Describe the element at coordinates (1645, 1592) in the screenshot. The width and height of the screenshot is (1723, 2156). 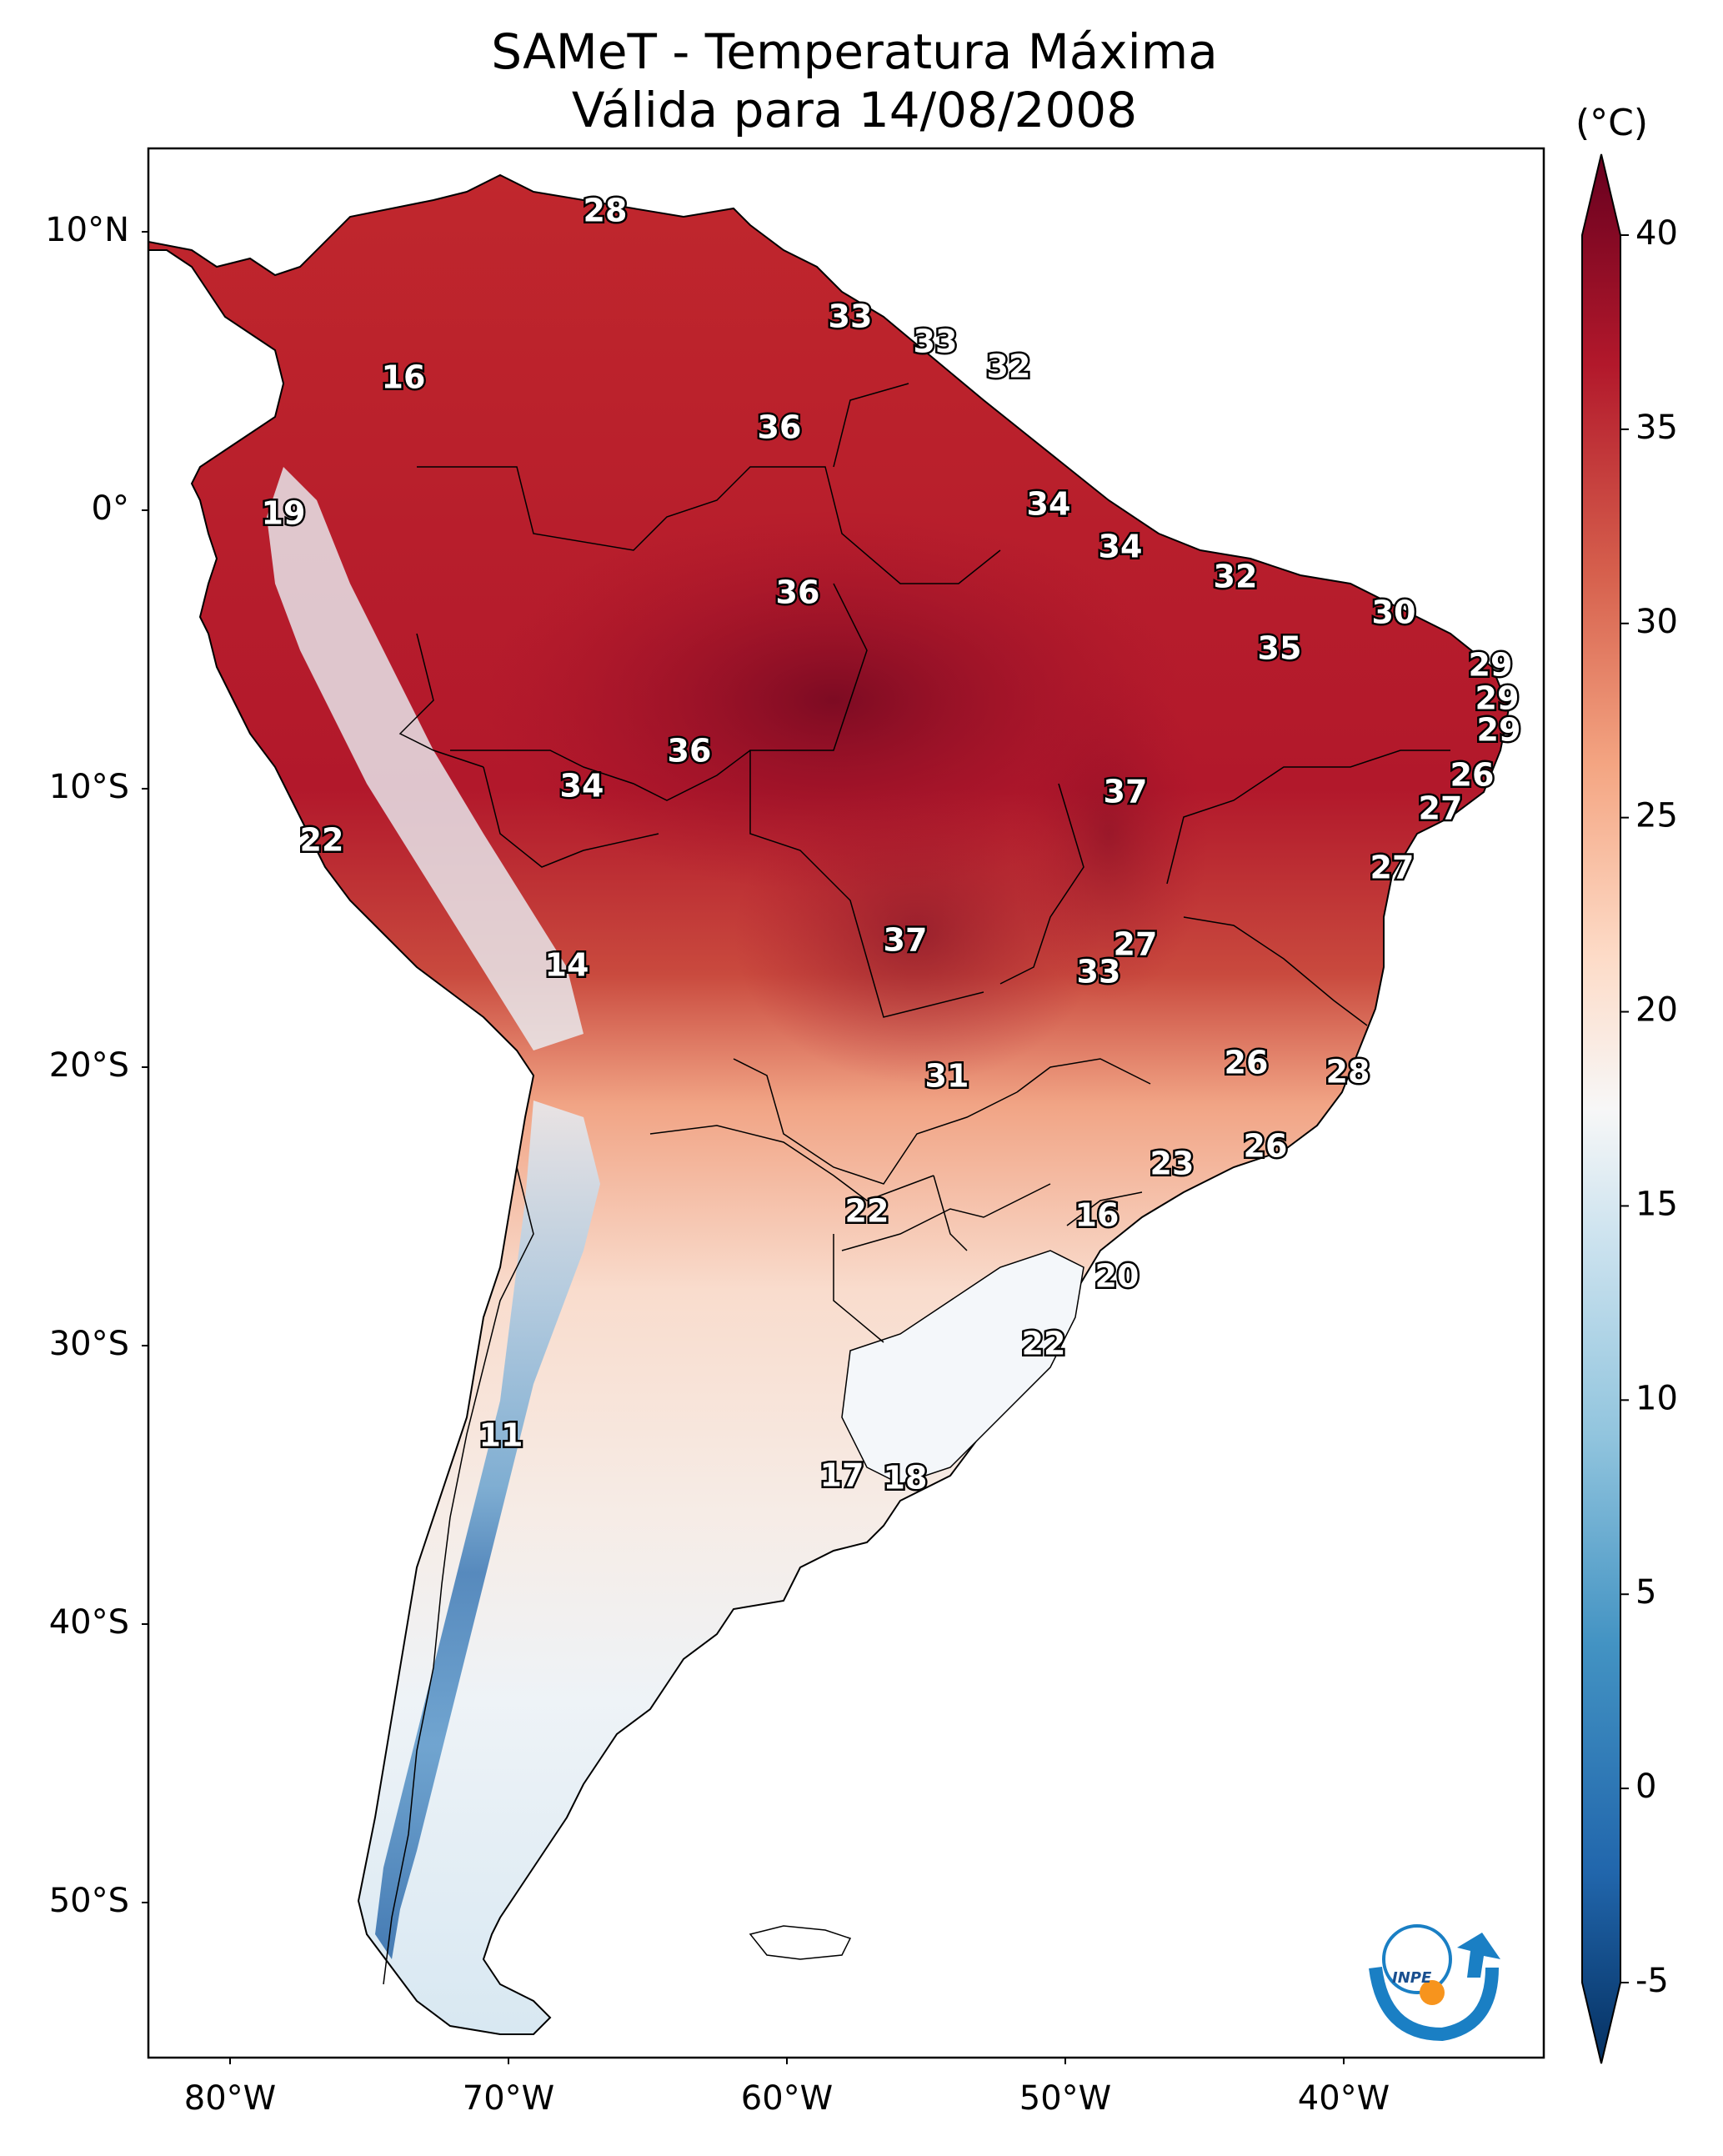
I see `colorbar-tick-label: 5` at that location.